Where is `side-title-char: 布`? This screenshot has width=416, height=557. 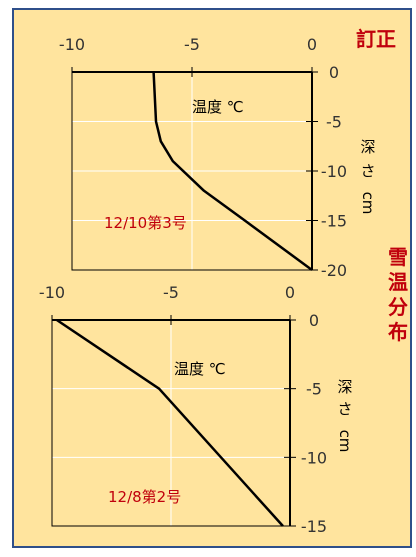 side-title-char: 布 is located at coordinates (398, 332).